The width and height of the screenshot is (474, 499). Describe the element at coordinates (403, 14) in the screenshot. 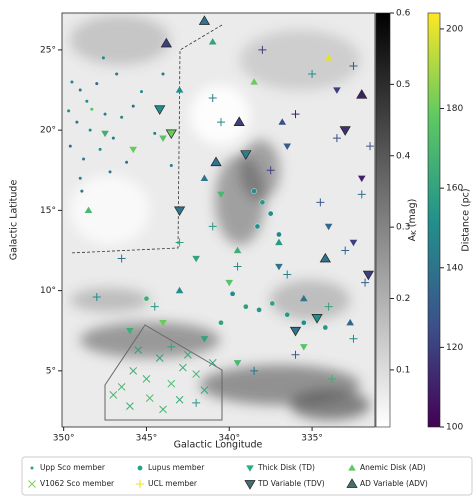

I see `colorbar-tick-label: 0.6` at that location.